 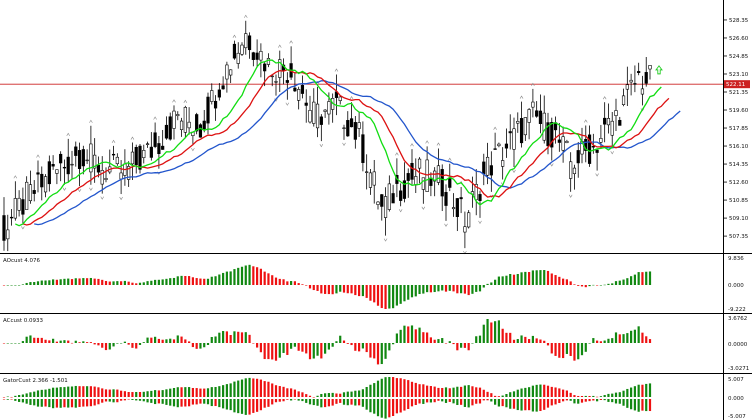 I want to click on ao-pane-label: AOcust 4.076, so click(x=22, y=261).